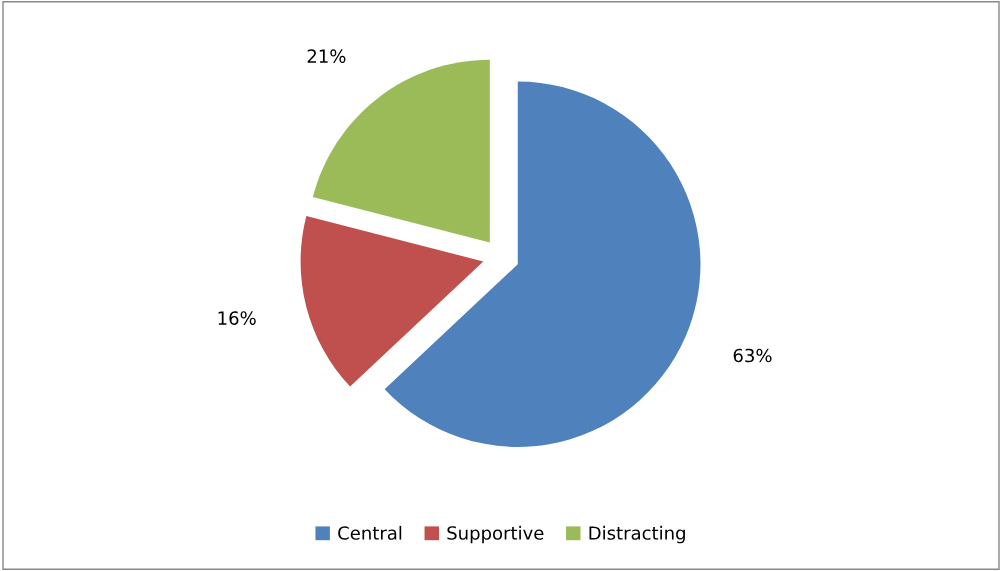 The image size is (1002, 571). I want to click on data-label: 63%, so click(752, 355).